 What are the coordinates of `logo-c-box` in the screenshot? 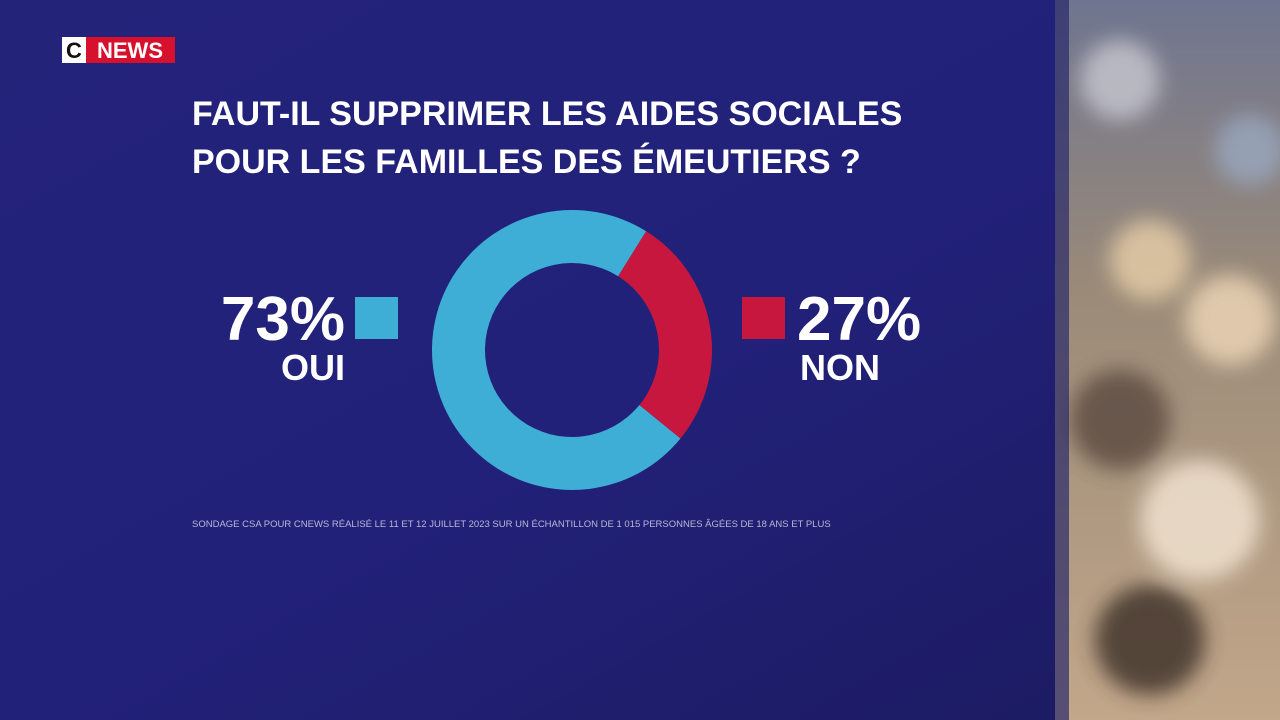 It's located at (74, 50).